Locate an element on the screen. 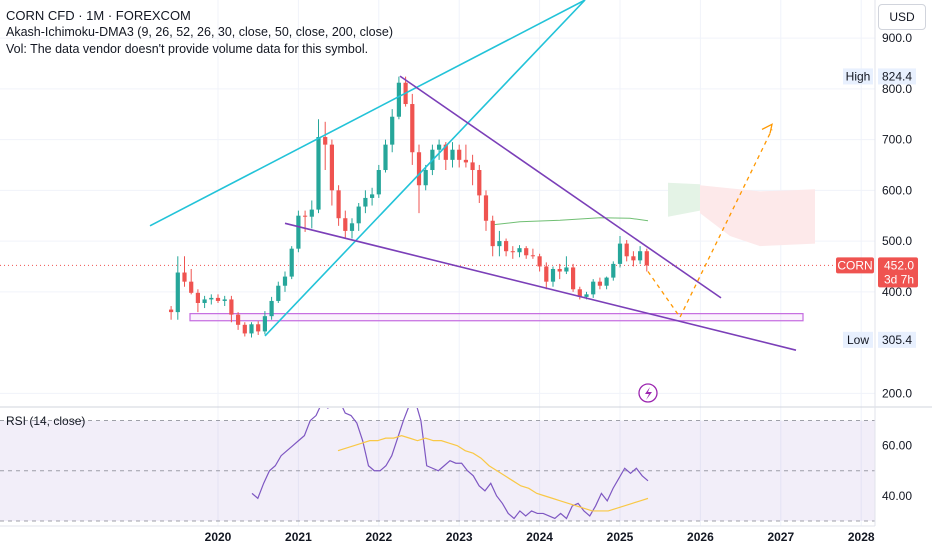  last-price-name-bg is located at coordinates (855, 265).